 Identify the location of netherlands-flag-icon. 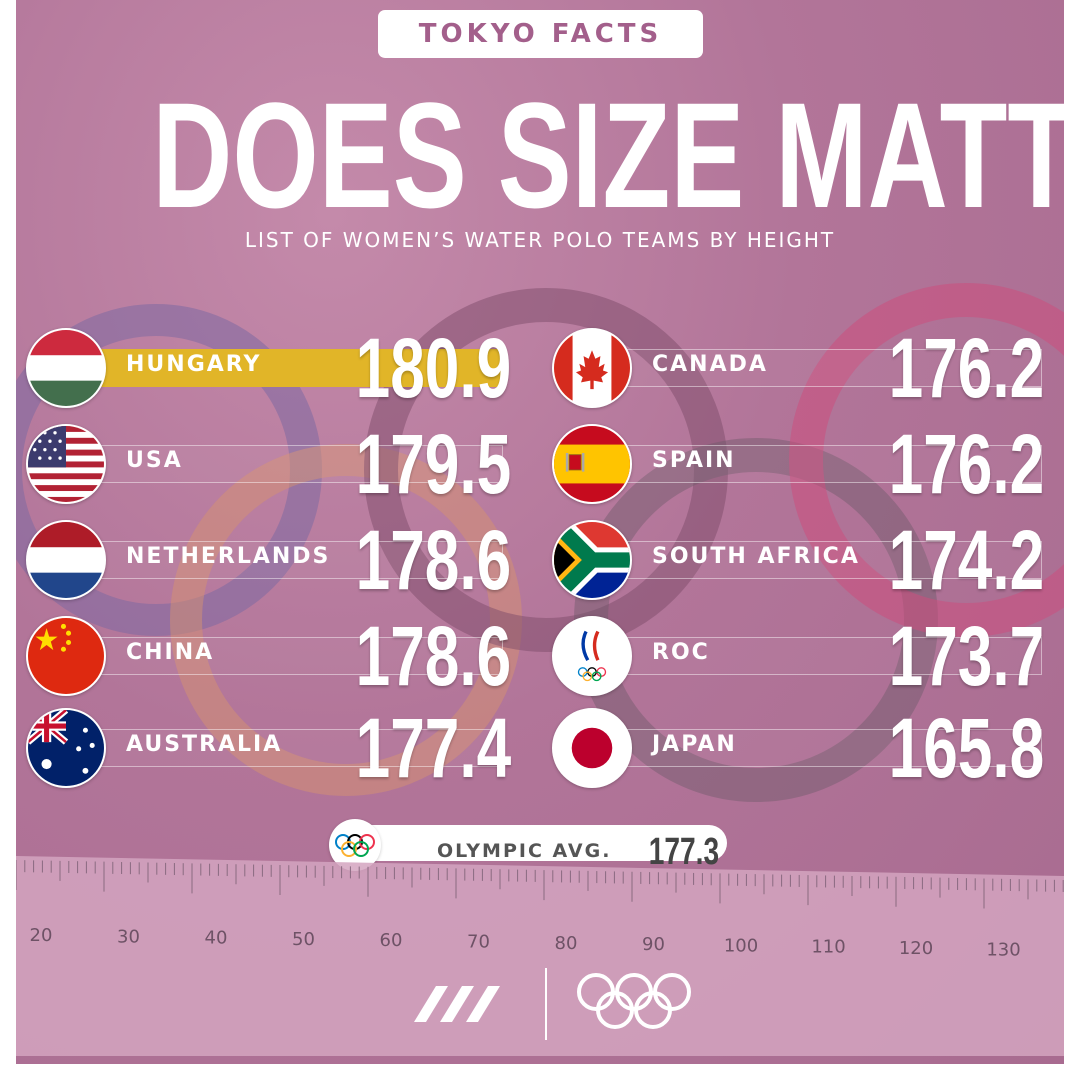
(66, 560).